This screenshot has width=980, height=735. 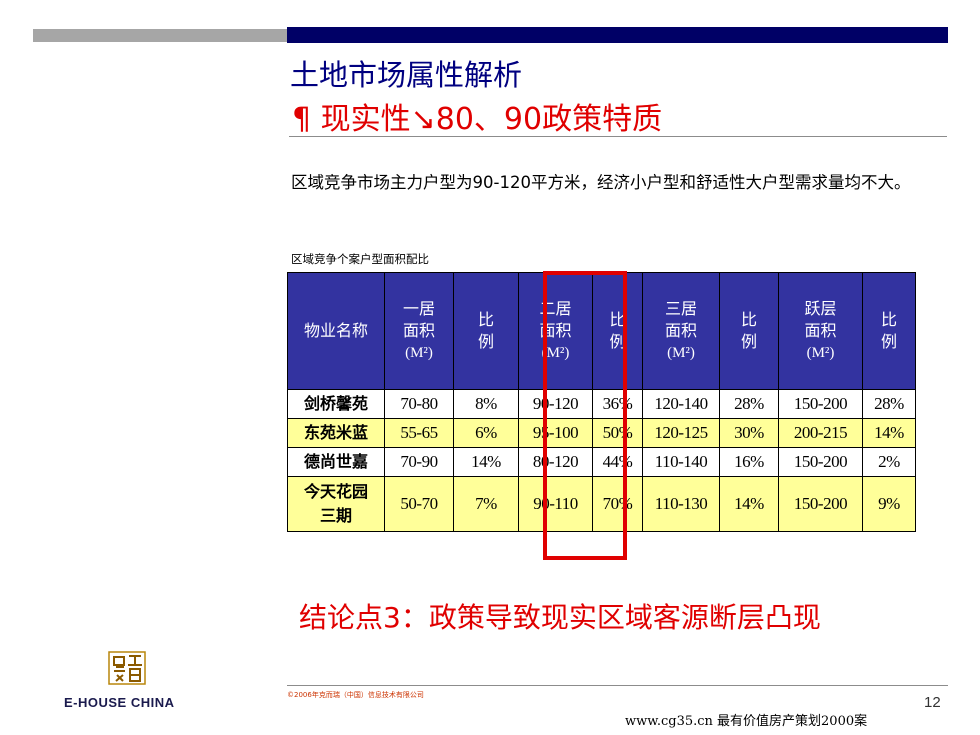 I want to click on site-watermark: www.cg35.cn 最有价值房产策划2000案, so click(x=746, y=721).